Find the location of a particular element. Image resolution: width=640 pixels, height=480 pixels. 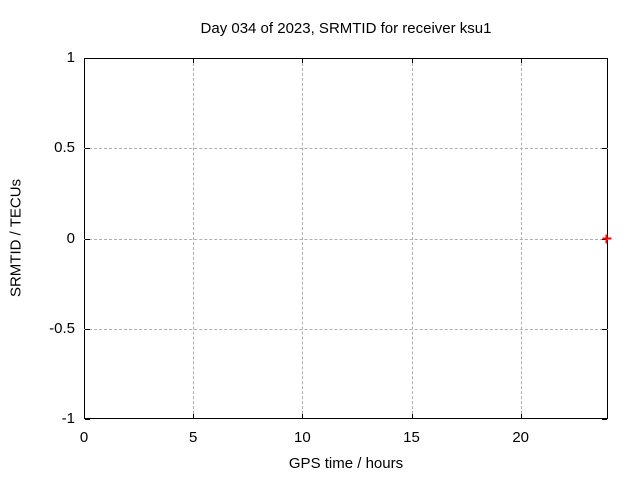

x-tick-label: 5 is located at coordinates (193, 437).